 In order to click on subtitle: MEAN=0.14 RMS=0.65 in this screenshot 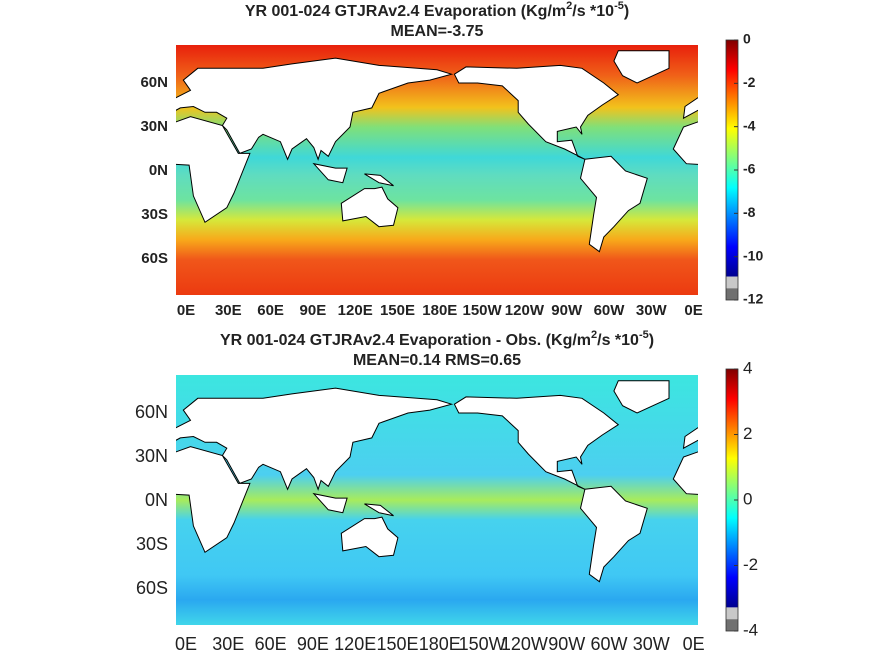, I will do `click(437, 360)`.